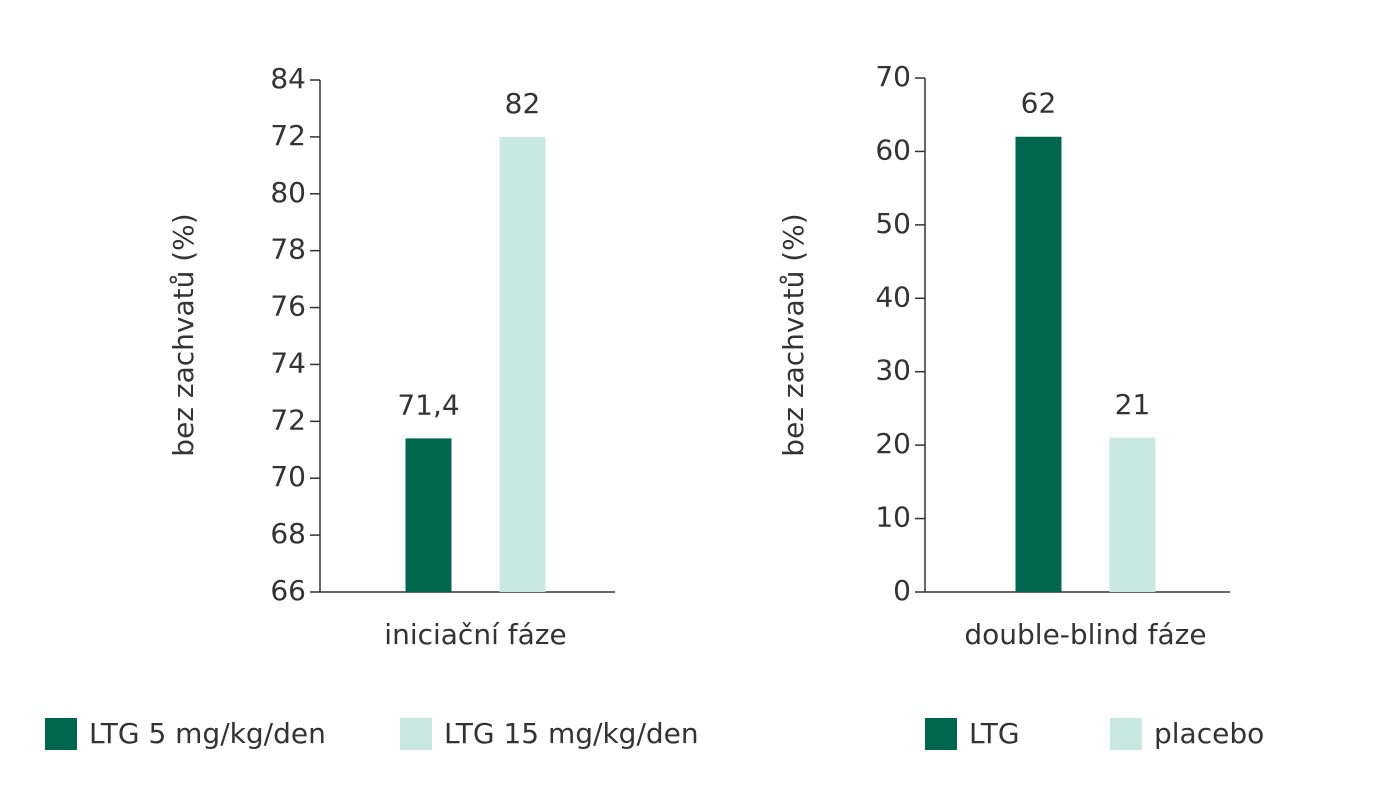 This screenshot has height=800, width=1390. Describe the element at coordinates (1209, 733) in the screenshot. I see `legend-label: placebo` at that location.